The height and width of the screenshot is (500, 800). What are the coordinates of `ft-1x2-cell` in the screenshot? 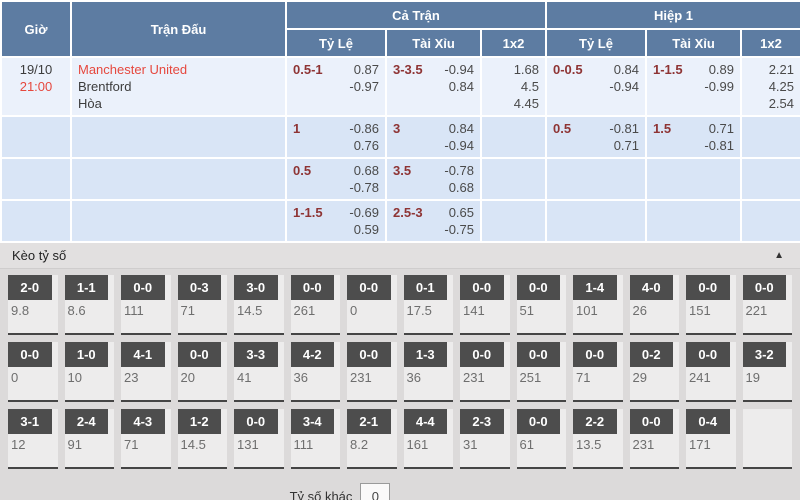 It's located at (513, 221).